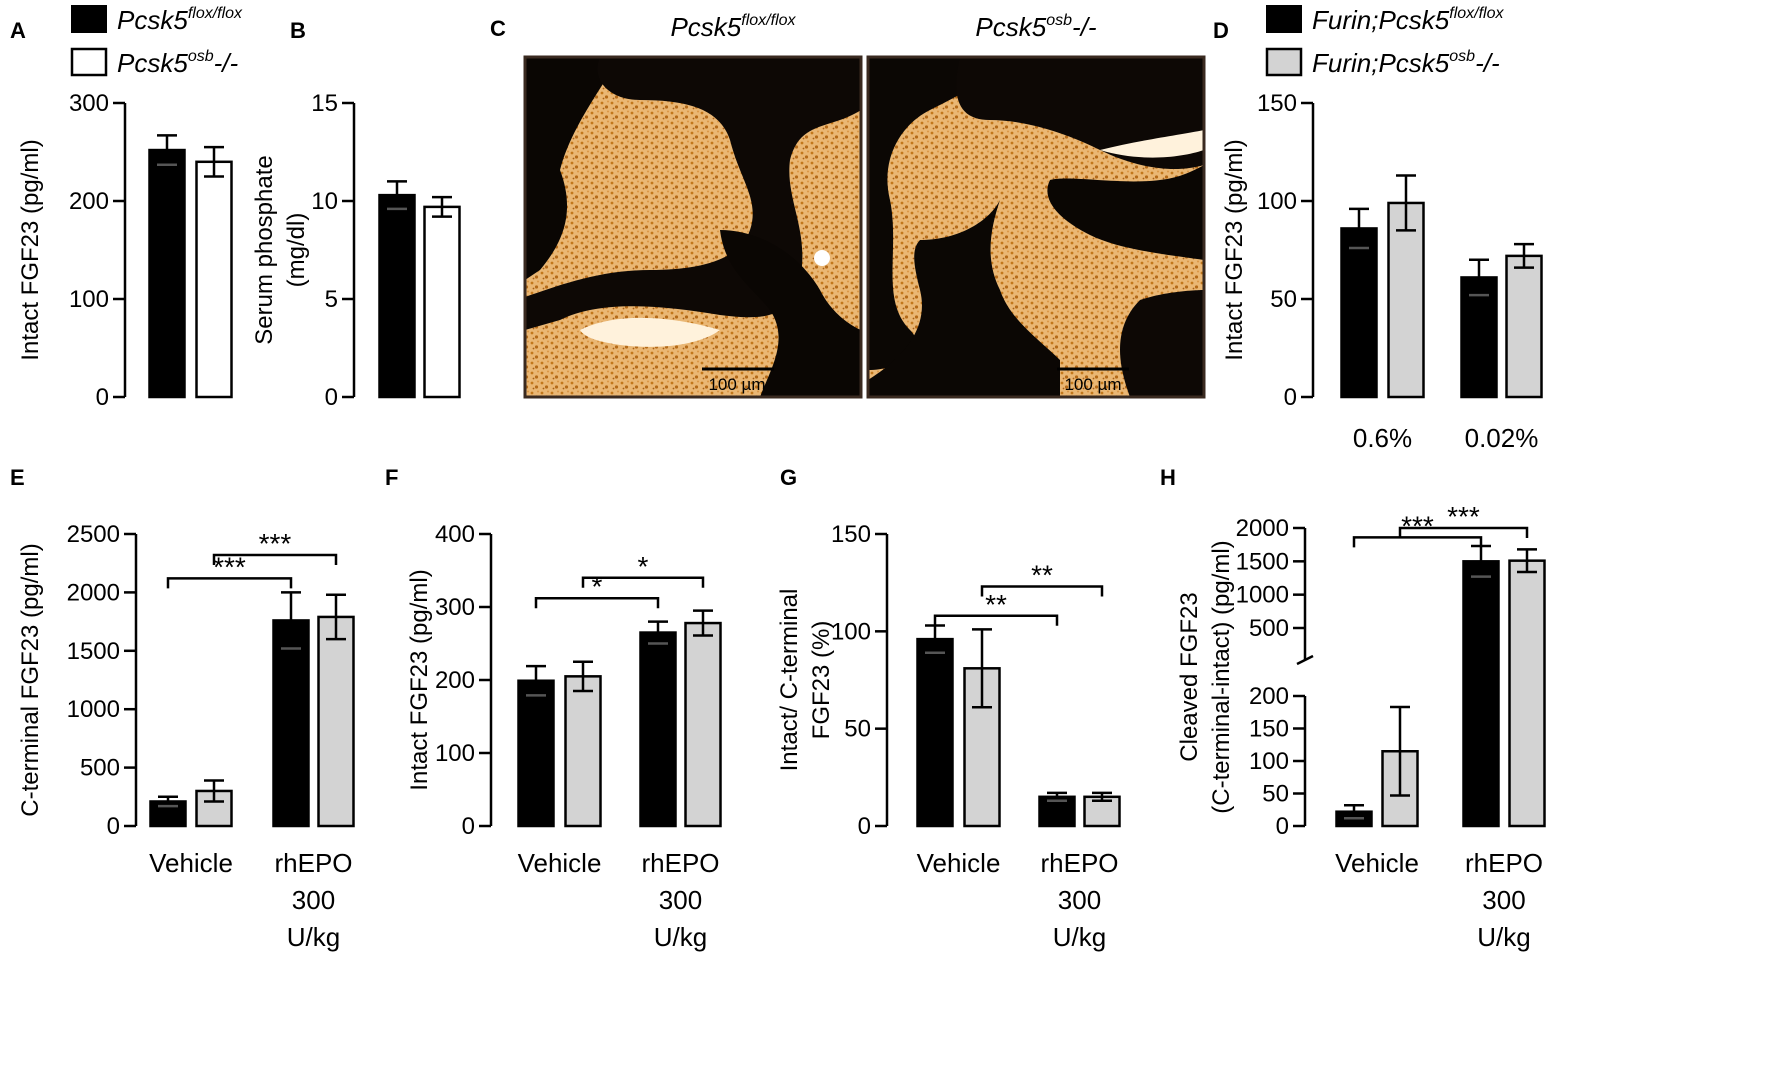 The width and height of the screenshot is (1792, 1081). Describe the element at coordinates (1262, 561) in the screenshot. I see `y-tick-label: 1500` at that location.